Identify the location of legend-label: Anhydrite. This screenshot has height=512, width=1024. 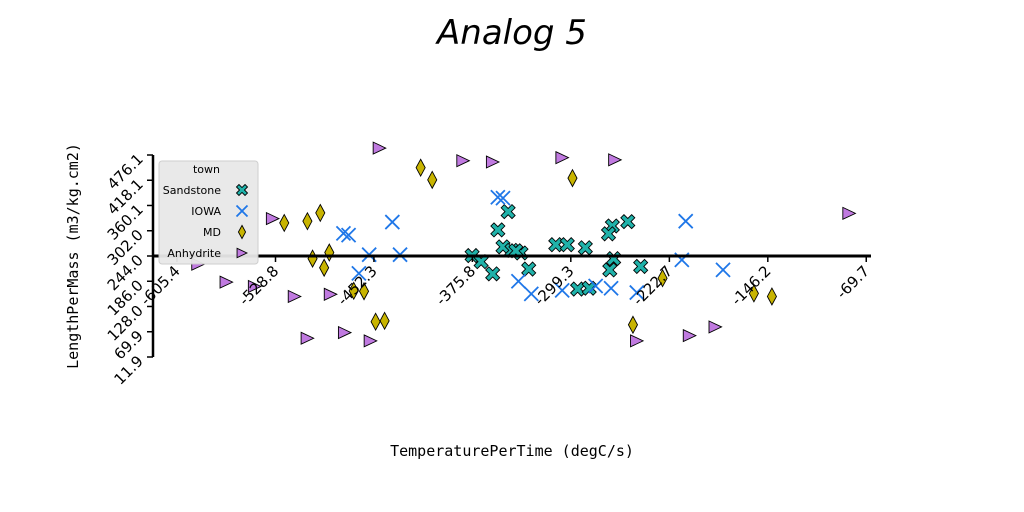
(194, 253).